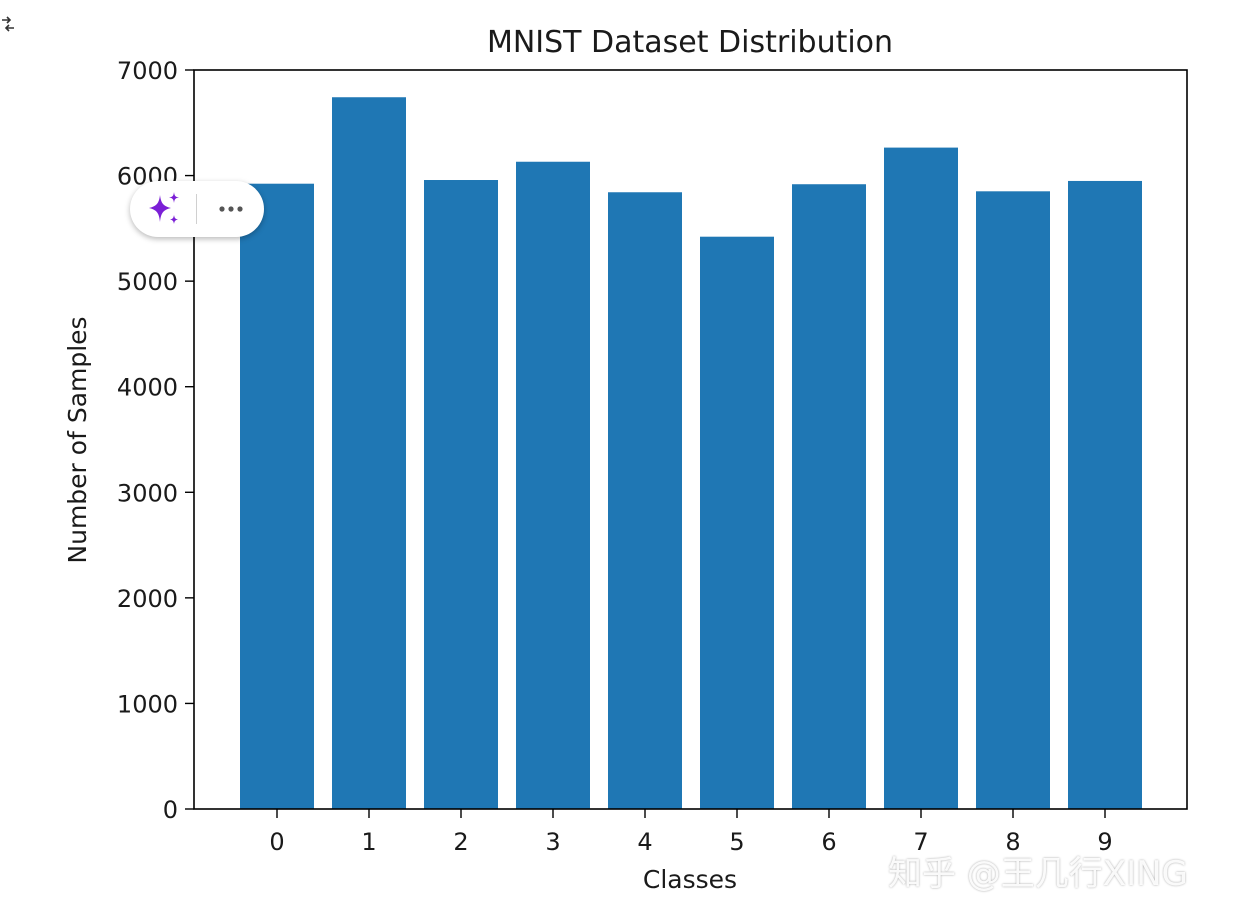 Image resolution: width=1236 pixels, height=918 pixels. What do you see at coordinates (147, 599) in the screenshot?
I see `y-tick-label: 2000` at bounding box center [147, 599].